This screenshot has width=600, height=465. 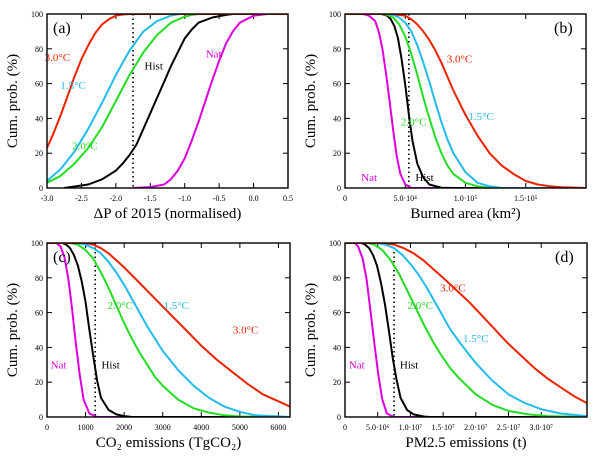 I want to click on x-tick-label: 3000, so click(x=163, y=427).